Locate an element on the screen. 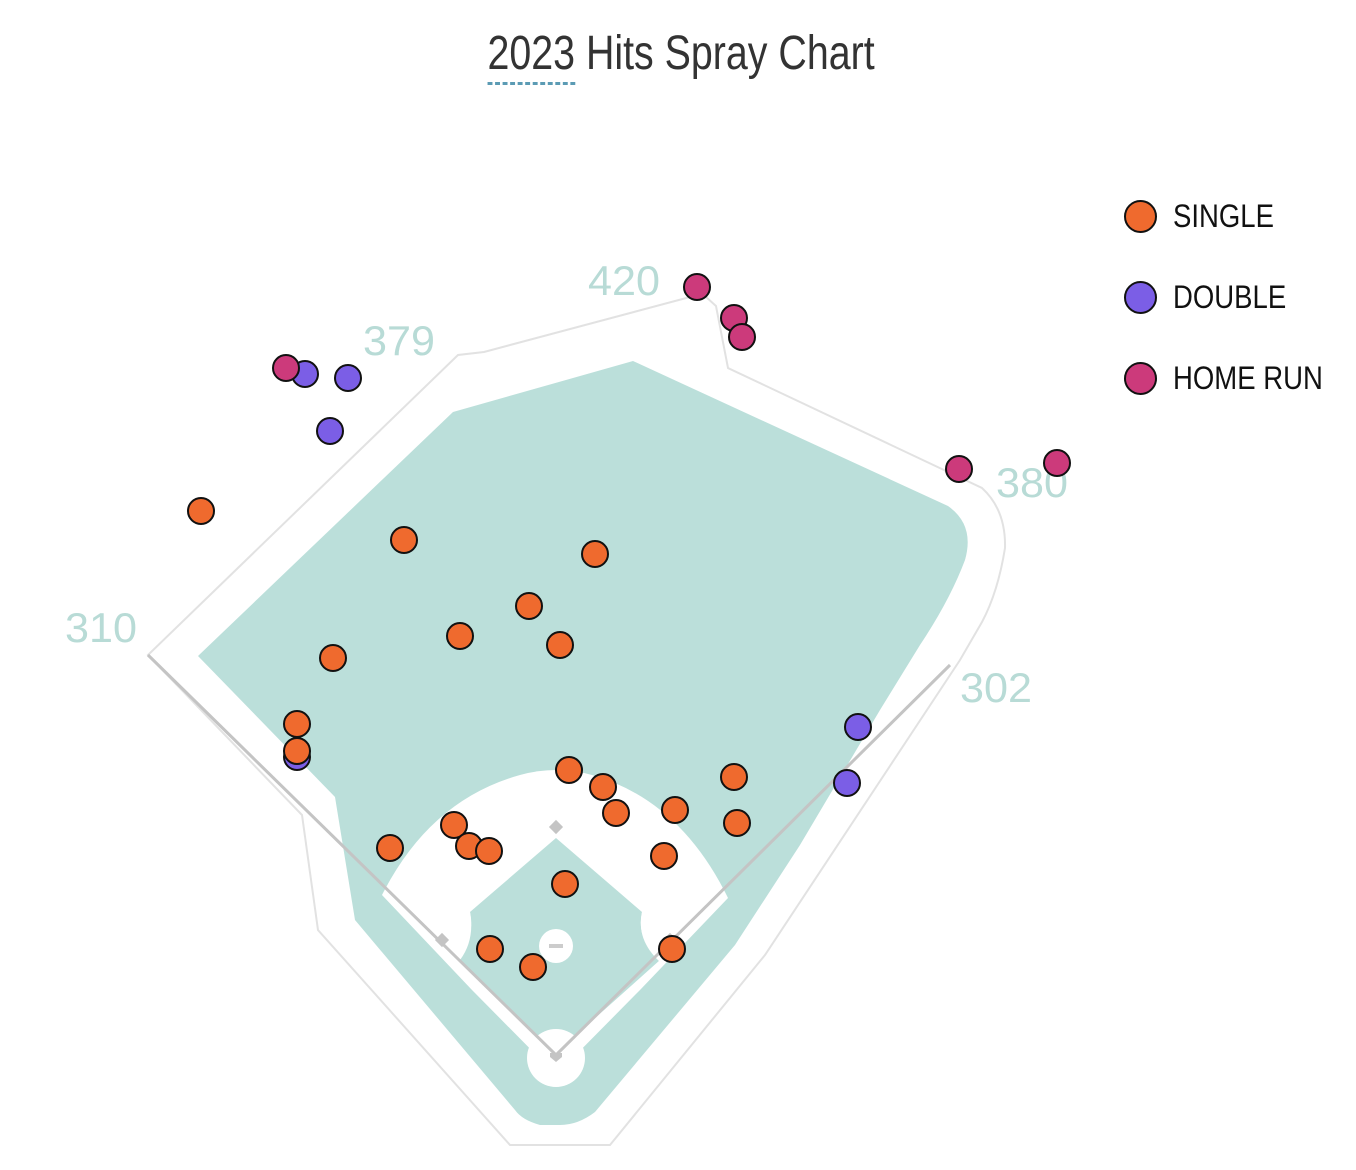 Image resolution: width=1356 pixels, height=1170 pixels. legend-label-home-run: HOME RUN is located at coordinates (1248, 377).